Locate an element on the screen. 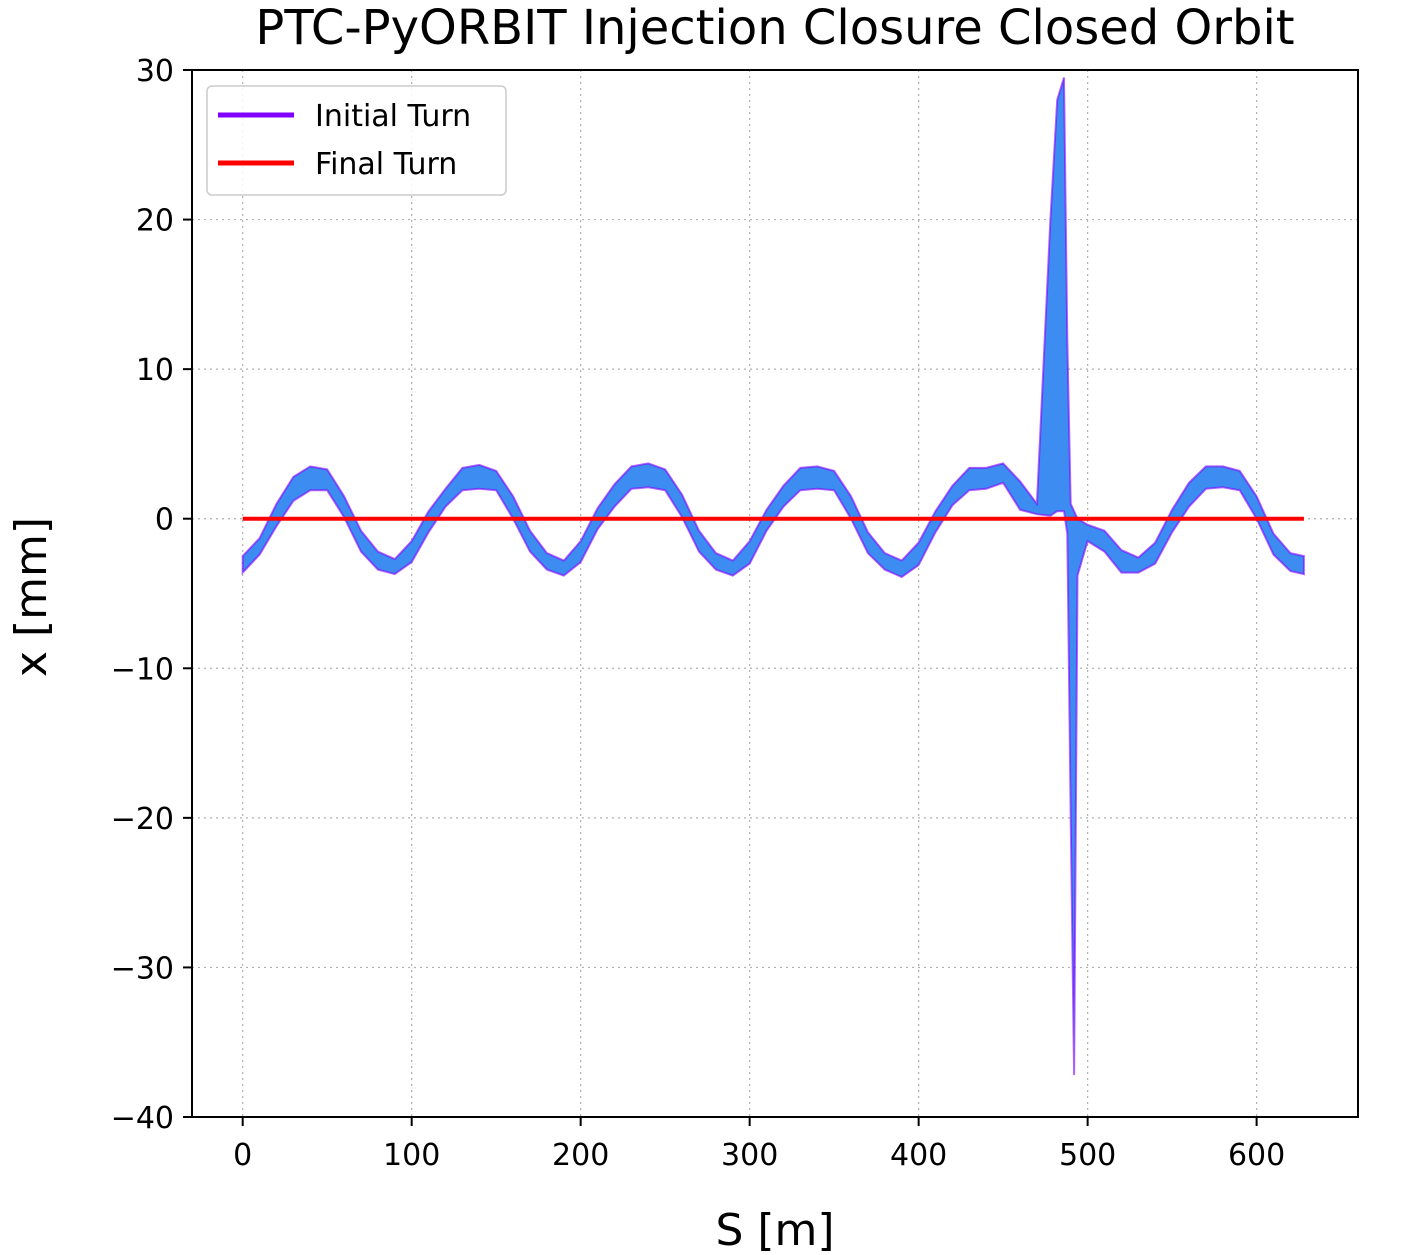 Image resolution: width=1408 pixels, height=1255 pixels. x-tick-label: 600 is located at coordinates (1256, 1155).